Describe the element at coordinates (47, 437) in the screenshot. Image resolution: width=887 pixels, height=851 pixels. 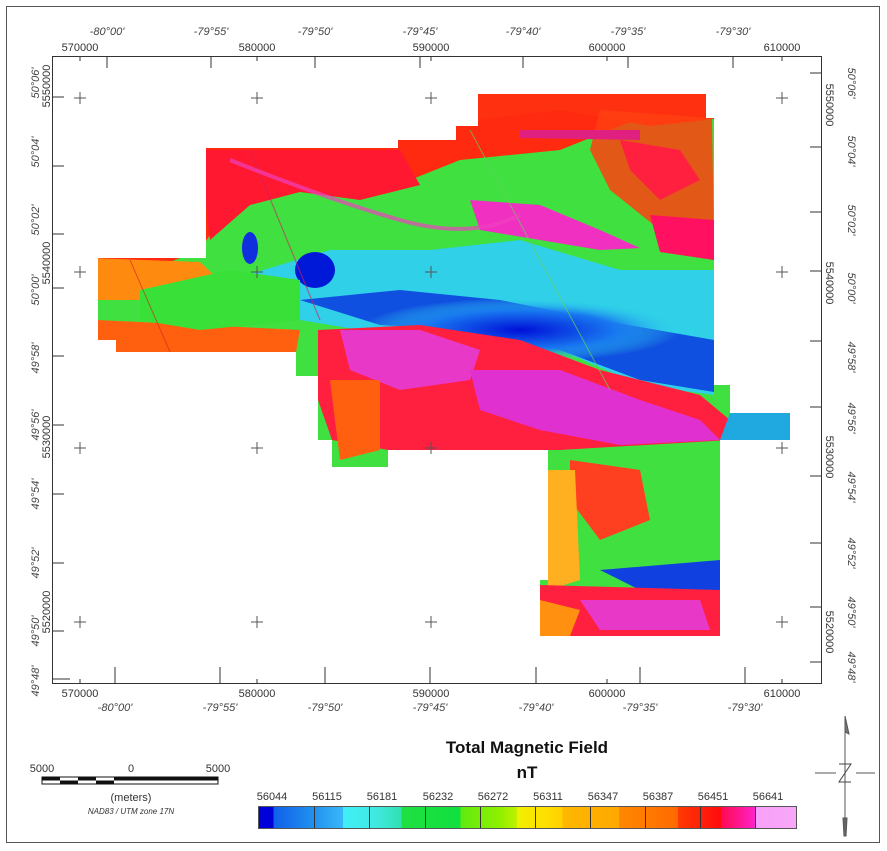
I see `left-northing-label: 5530000` at that location.